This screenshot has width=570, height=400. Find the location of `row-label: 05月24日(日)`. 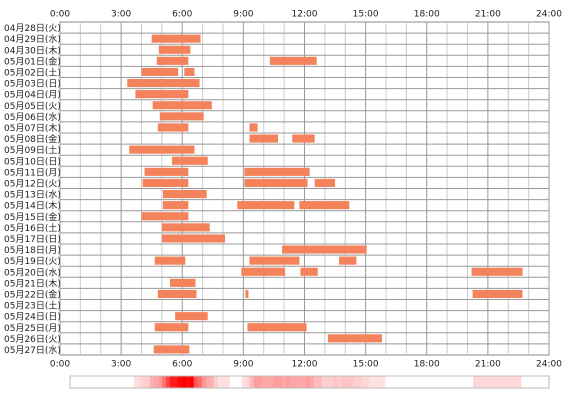

row-label: 05月24日(日) is located at coordinates (32, 317).